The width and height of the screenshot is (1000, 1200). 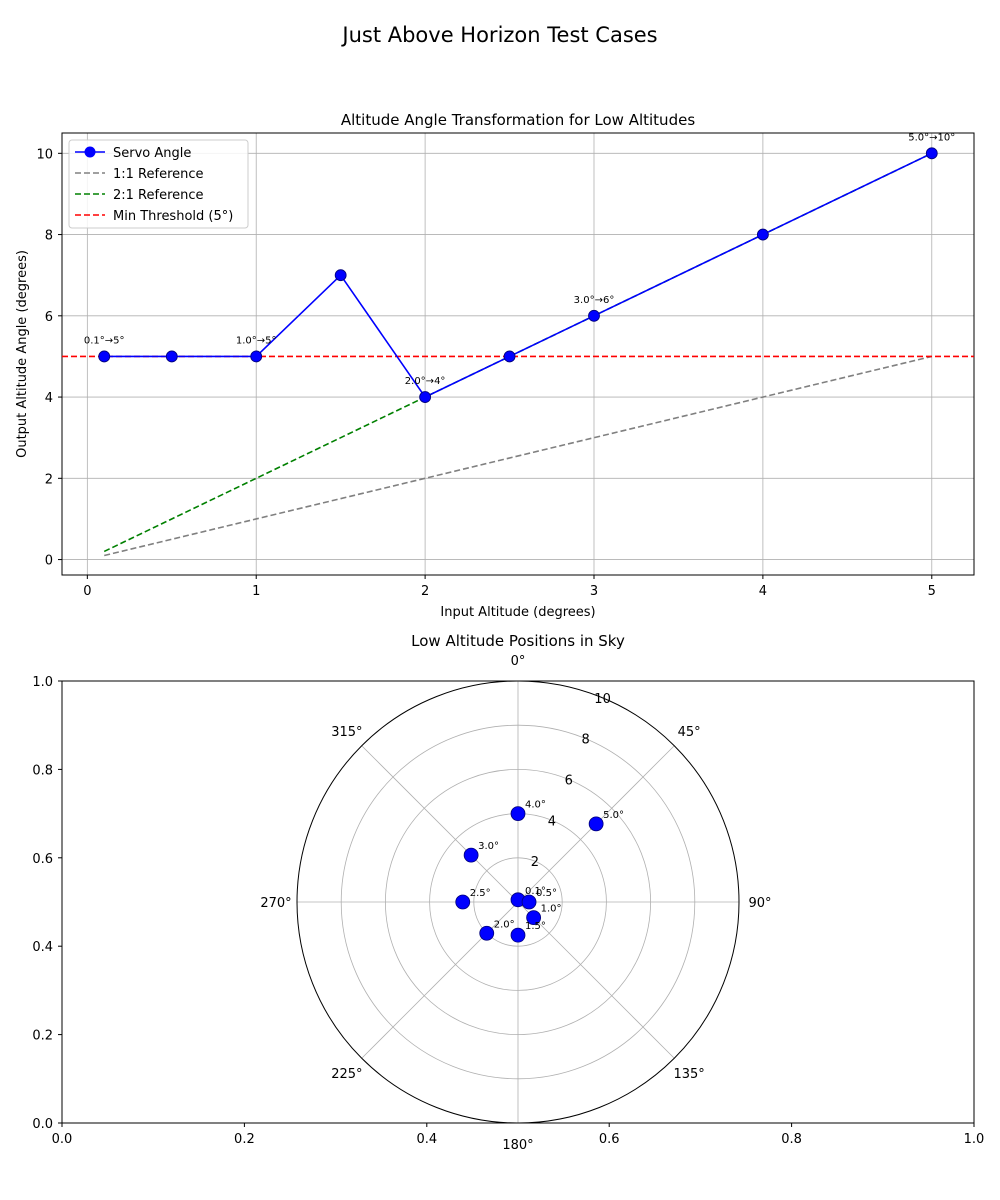 What do you see at coordinates (87, 591) in the screenshot?
I see `chart1-xtick-label: 0` at bounding box center [87, 591].